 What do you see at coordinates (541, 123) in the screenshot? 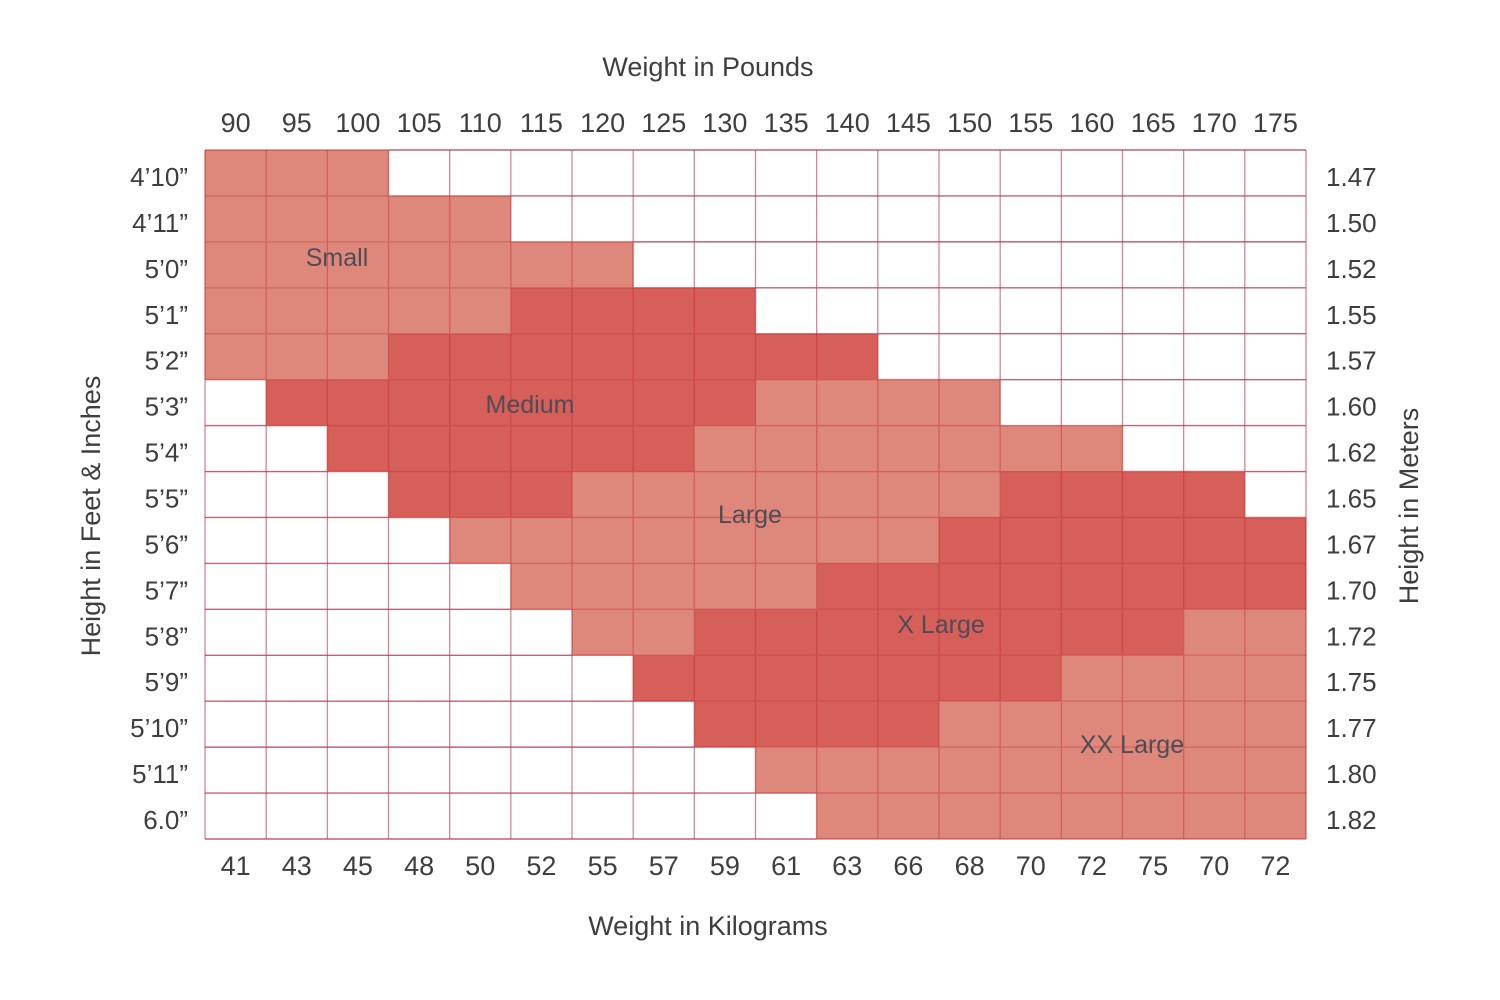
I see `svg-text: 115` at bounding box center [541, 123].